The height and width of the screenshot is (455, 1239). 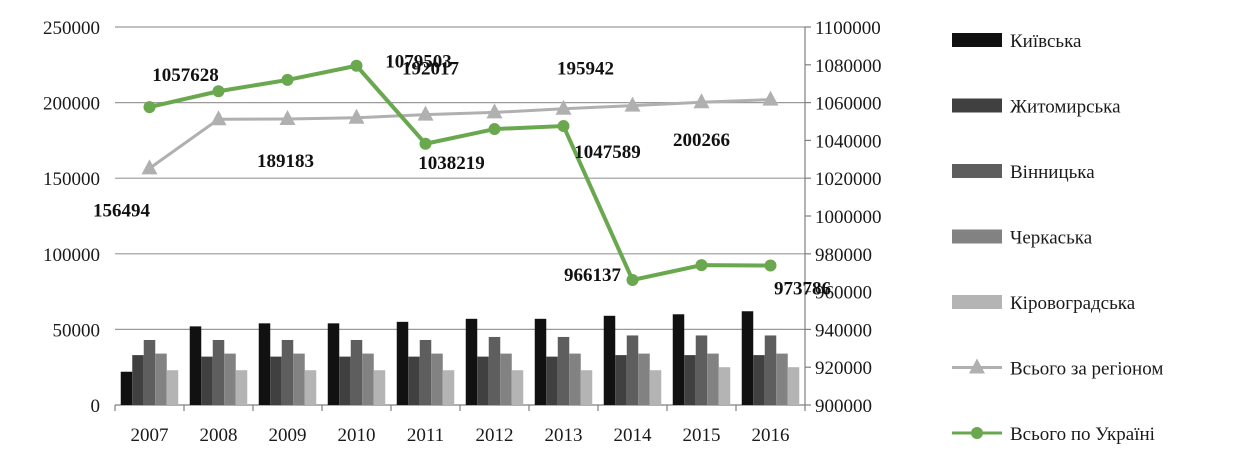 I want to click on data-label: 1038219, so click(x=451, y=163).